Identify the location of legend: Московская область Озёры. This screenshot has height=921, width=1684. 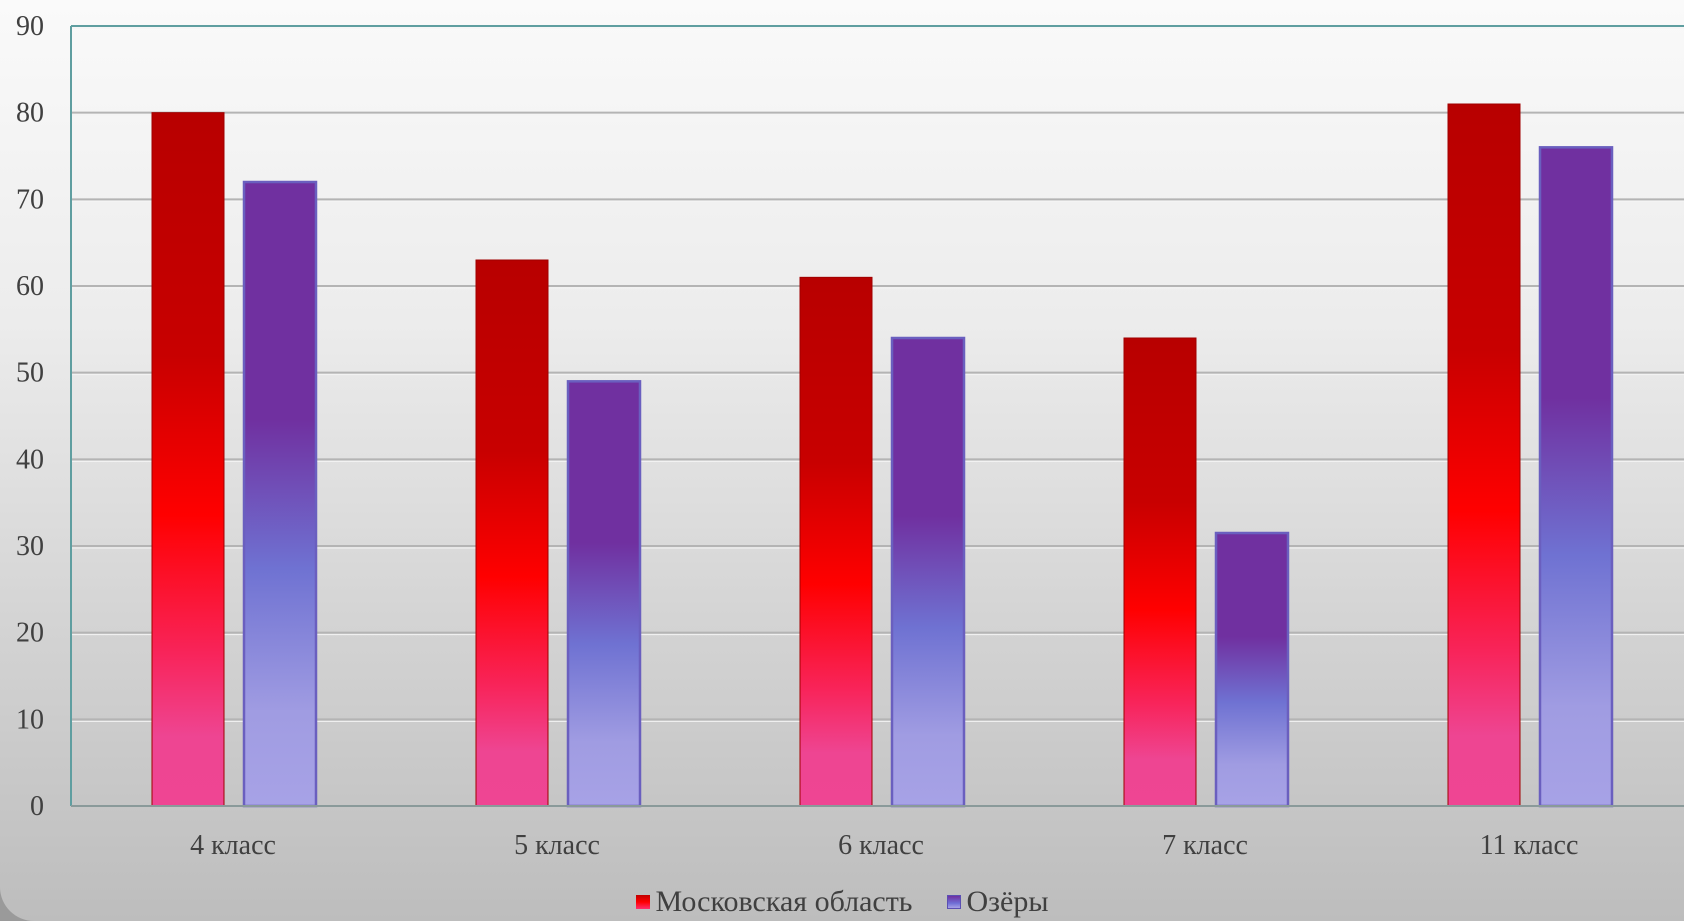
(842, 902).